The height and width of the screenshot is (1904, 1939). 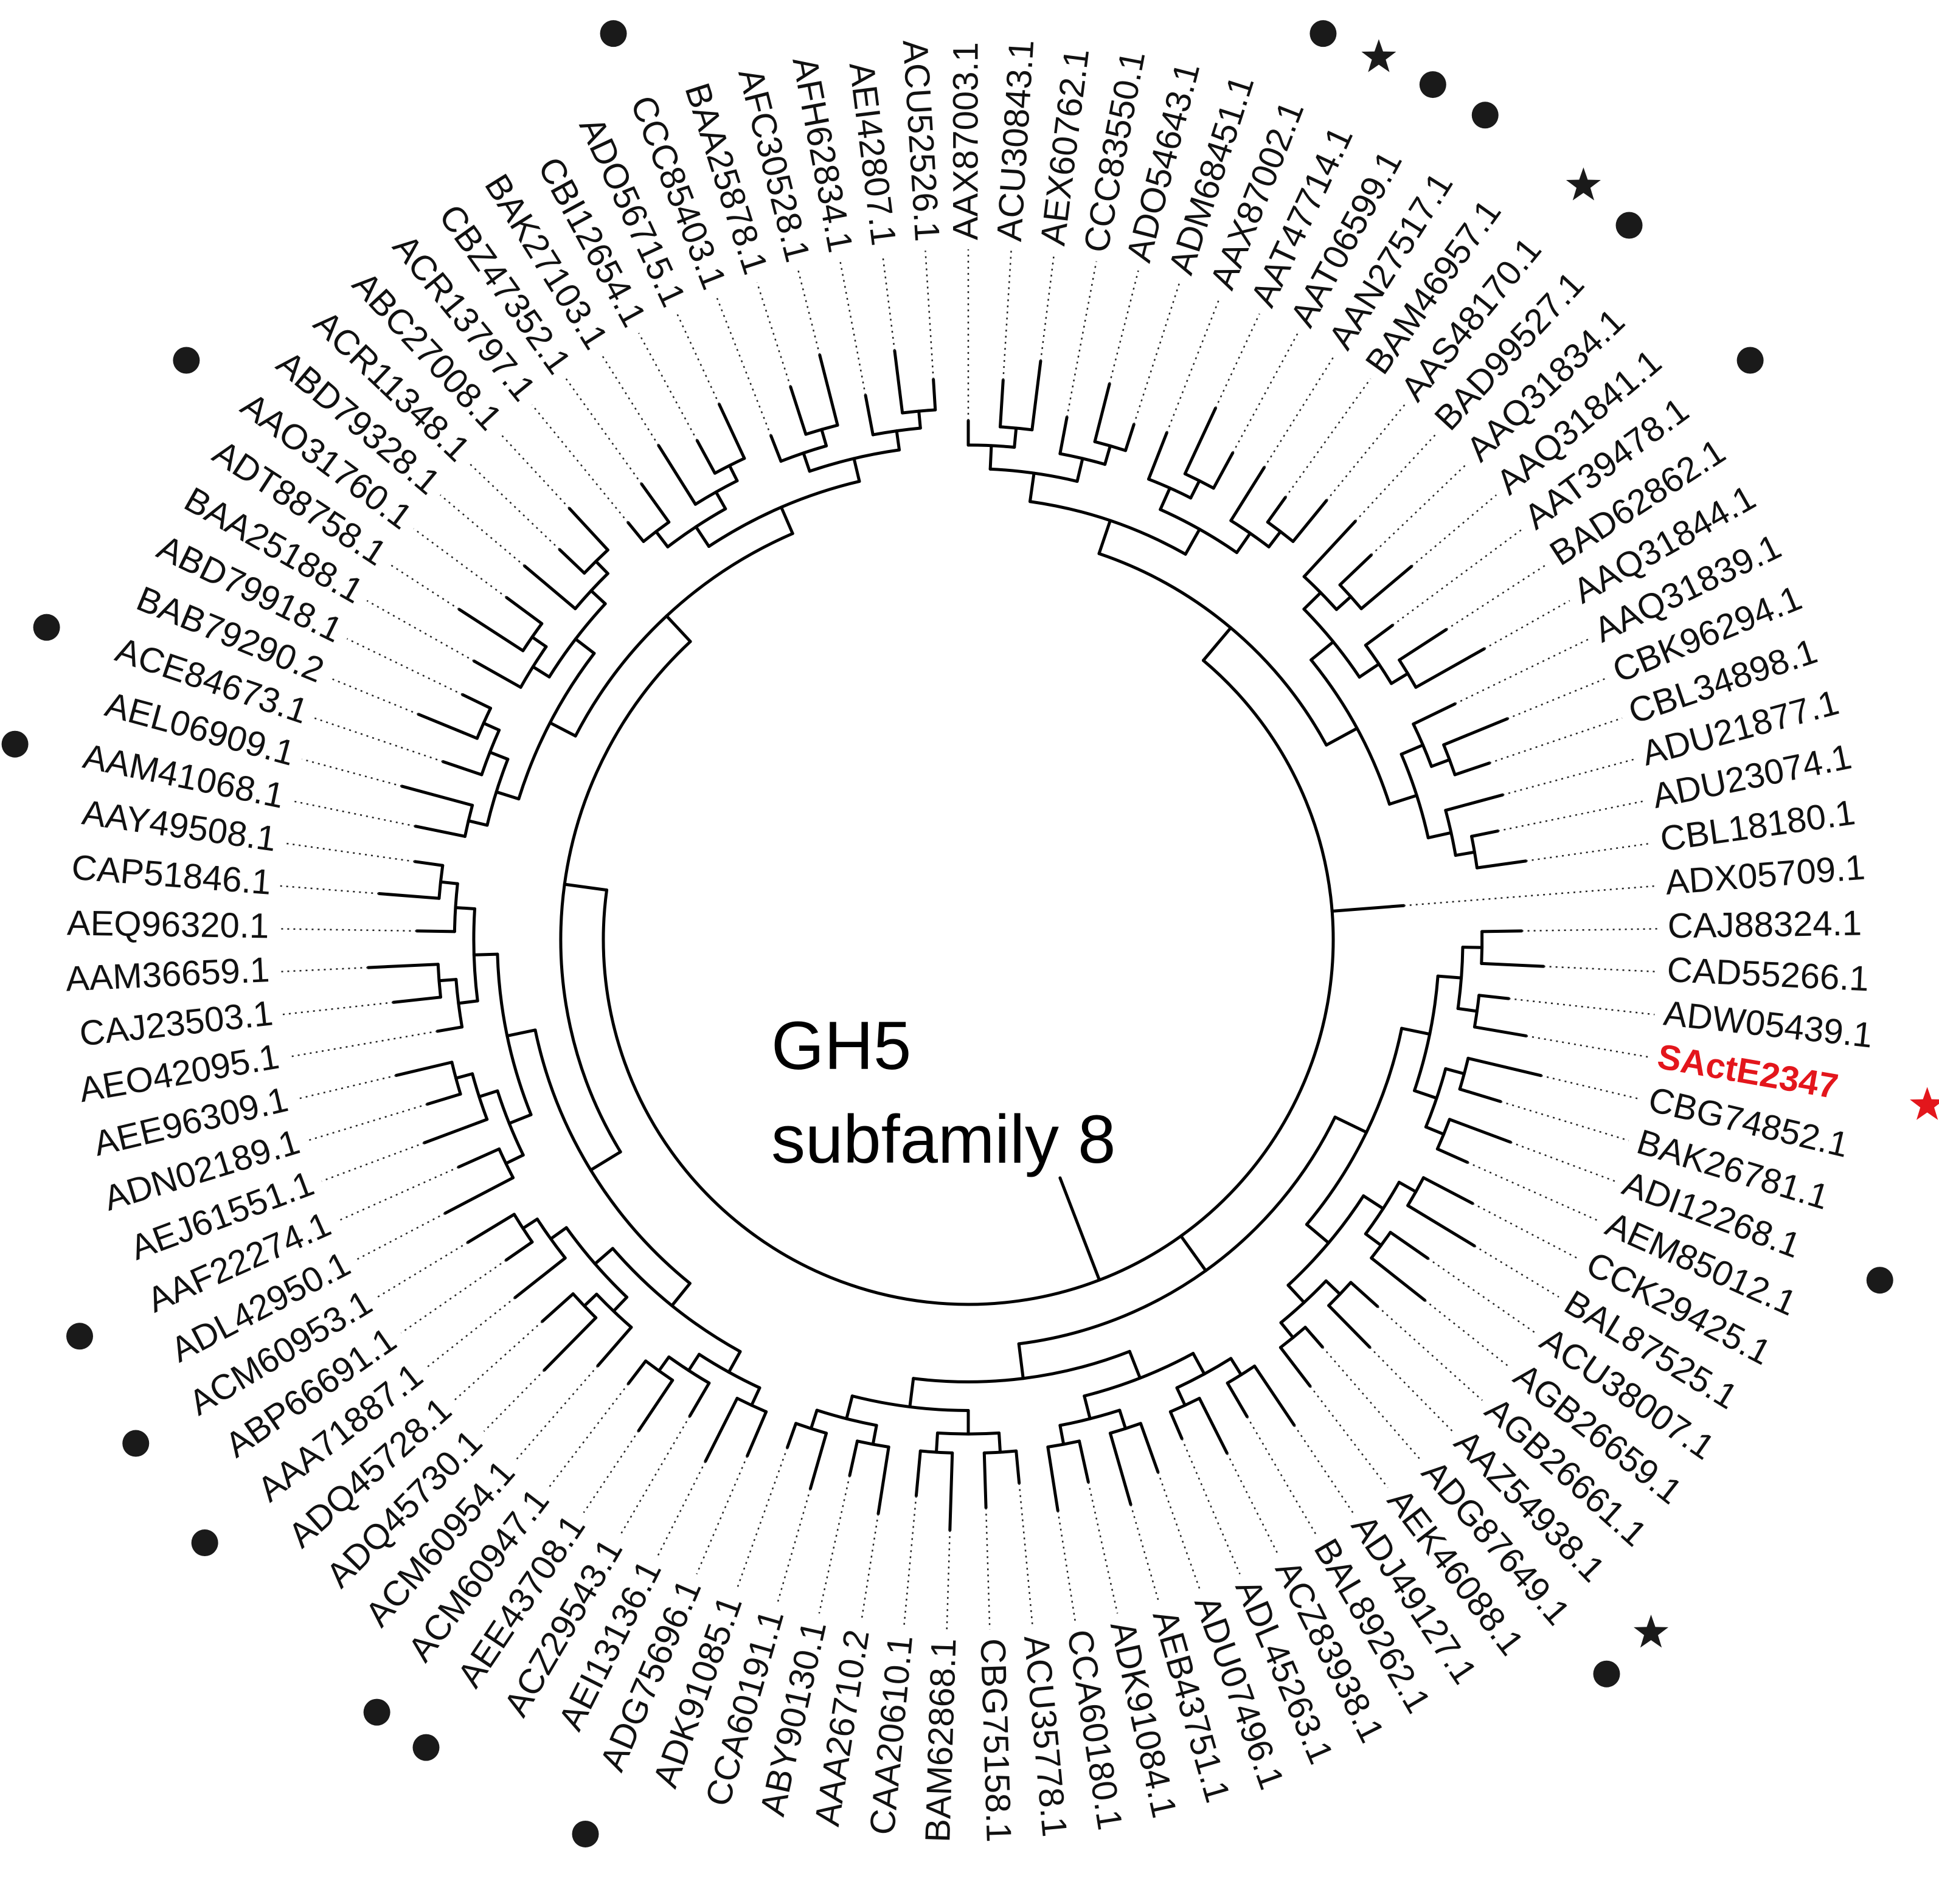 I want to click on tree-arc, so click(x=968, y=982).